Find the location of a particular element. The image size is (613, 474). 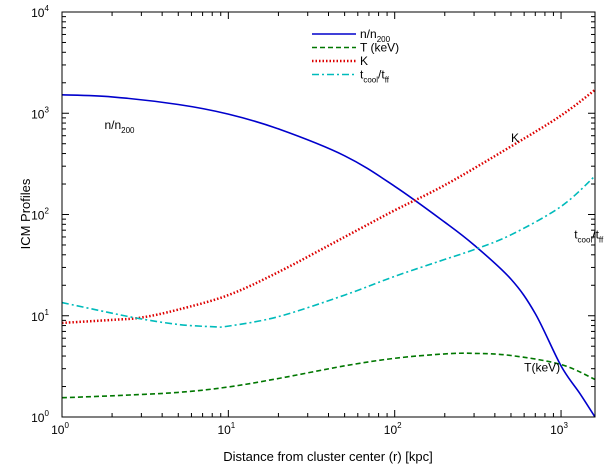

annotation-n-n200-main: n/n is located at coordinates (112, 125).